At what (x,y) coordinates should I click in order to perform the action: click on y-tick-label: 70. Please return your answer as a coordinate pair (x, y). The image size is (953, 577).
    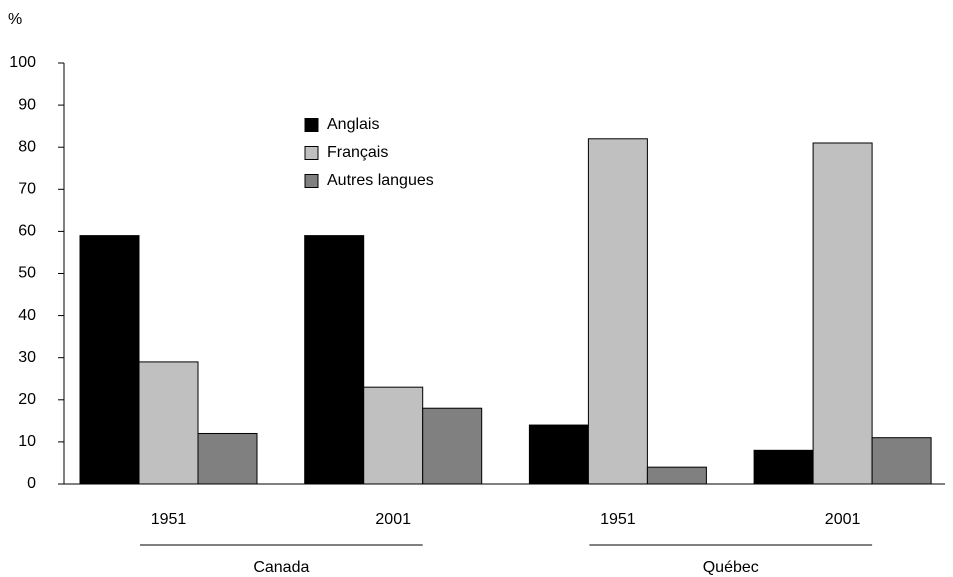
    Looking at the image, I should click on (27, 189).